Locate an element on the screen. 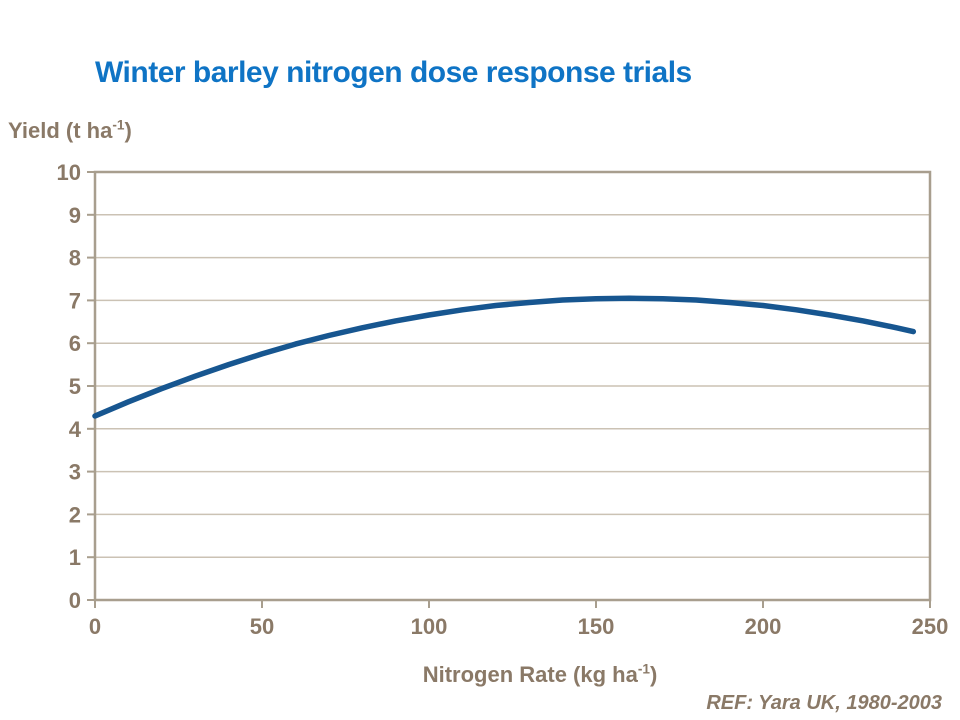 This screenshot has height=720, width=960. y-tick-label: 0 is located at coordinates (75, 600).